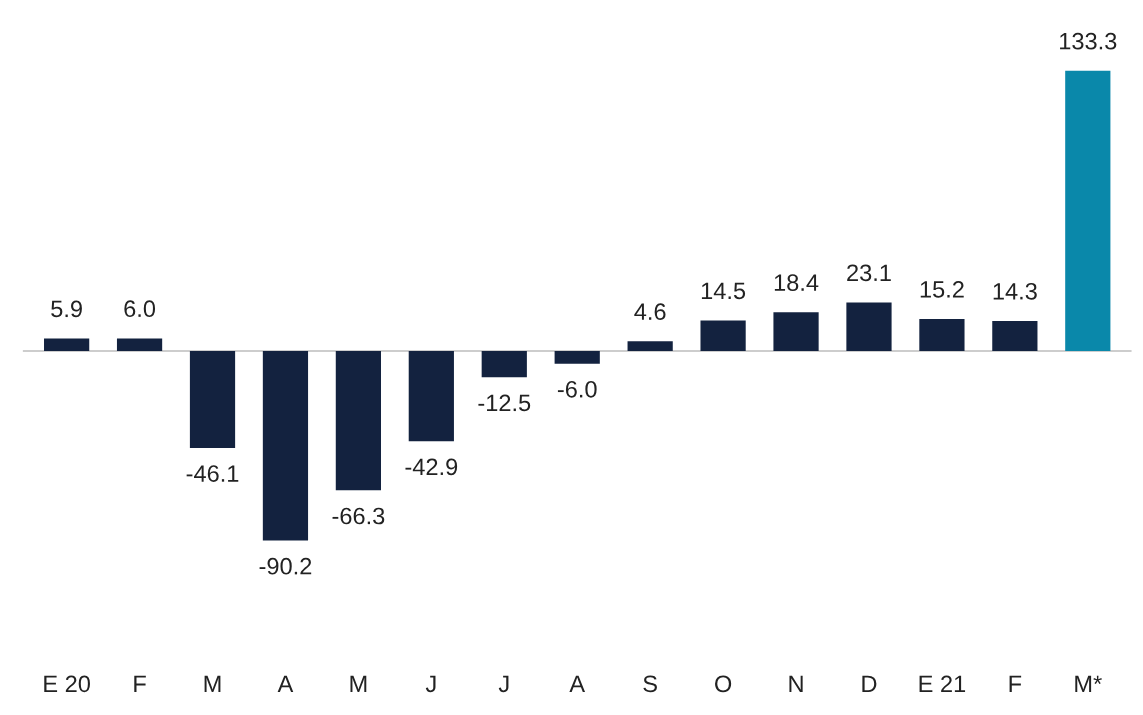  What do you see at coordinates (869, 683) in the screenshot?
I see `x-tick-label: D` at bounding box center [869, 683].